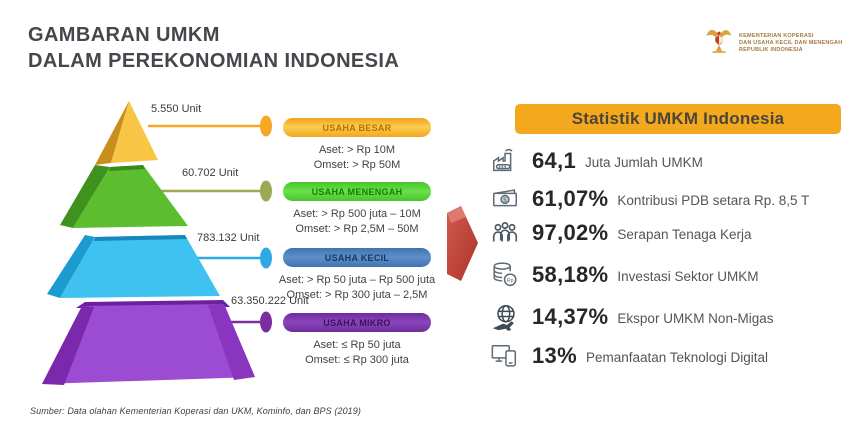 The width and height of the screenshot is (865, 439). Describe the element at coordinates (210, 126) in the screenshot. I see `connector-usaha-besar` at that location.